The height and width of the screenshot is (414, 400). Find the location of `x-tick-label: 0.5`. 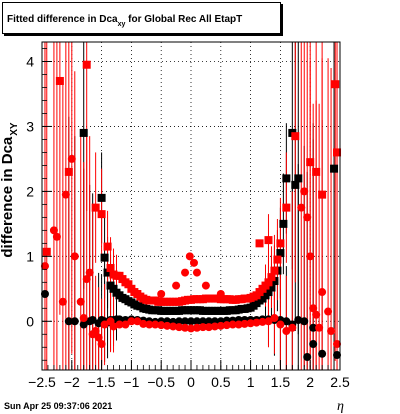

x-tick-label: 0.5 is located at coordinates (221, 382).